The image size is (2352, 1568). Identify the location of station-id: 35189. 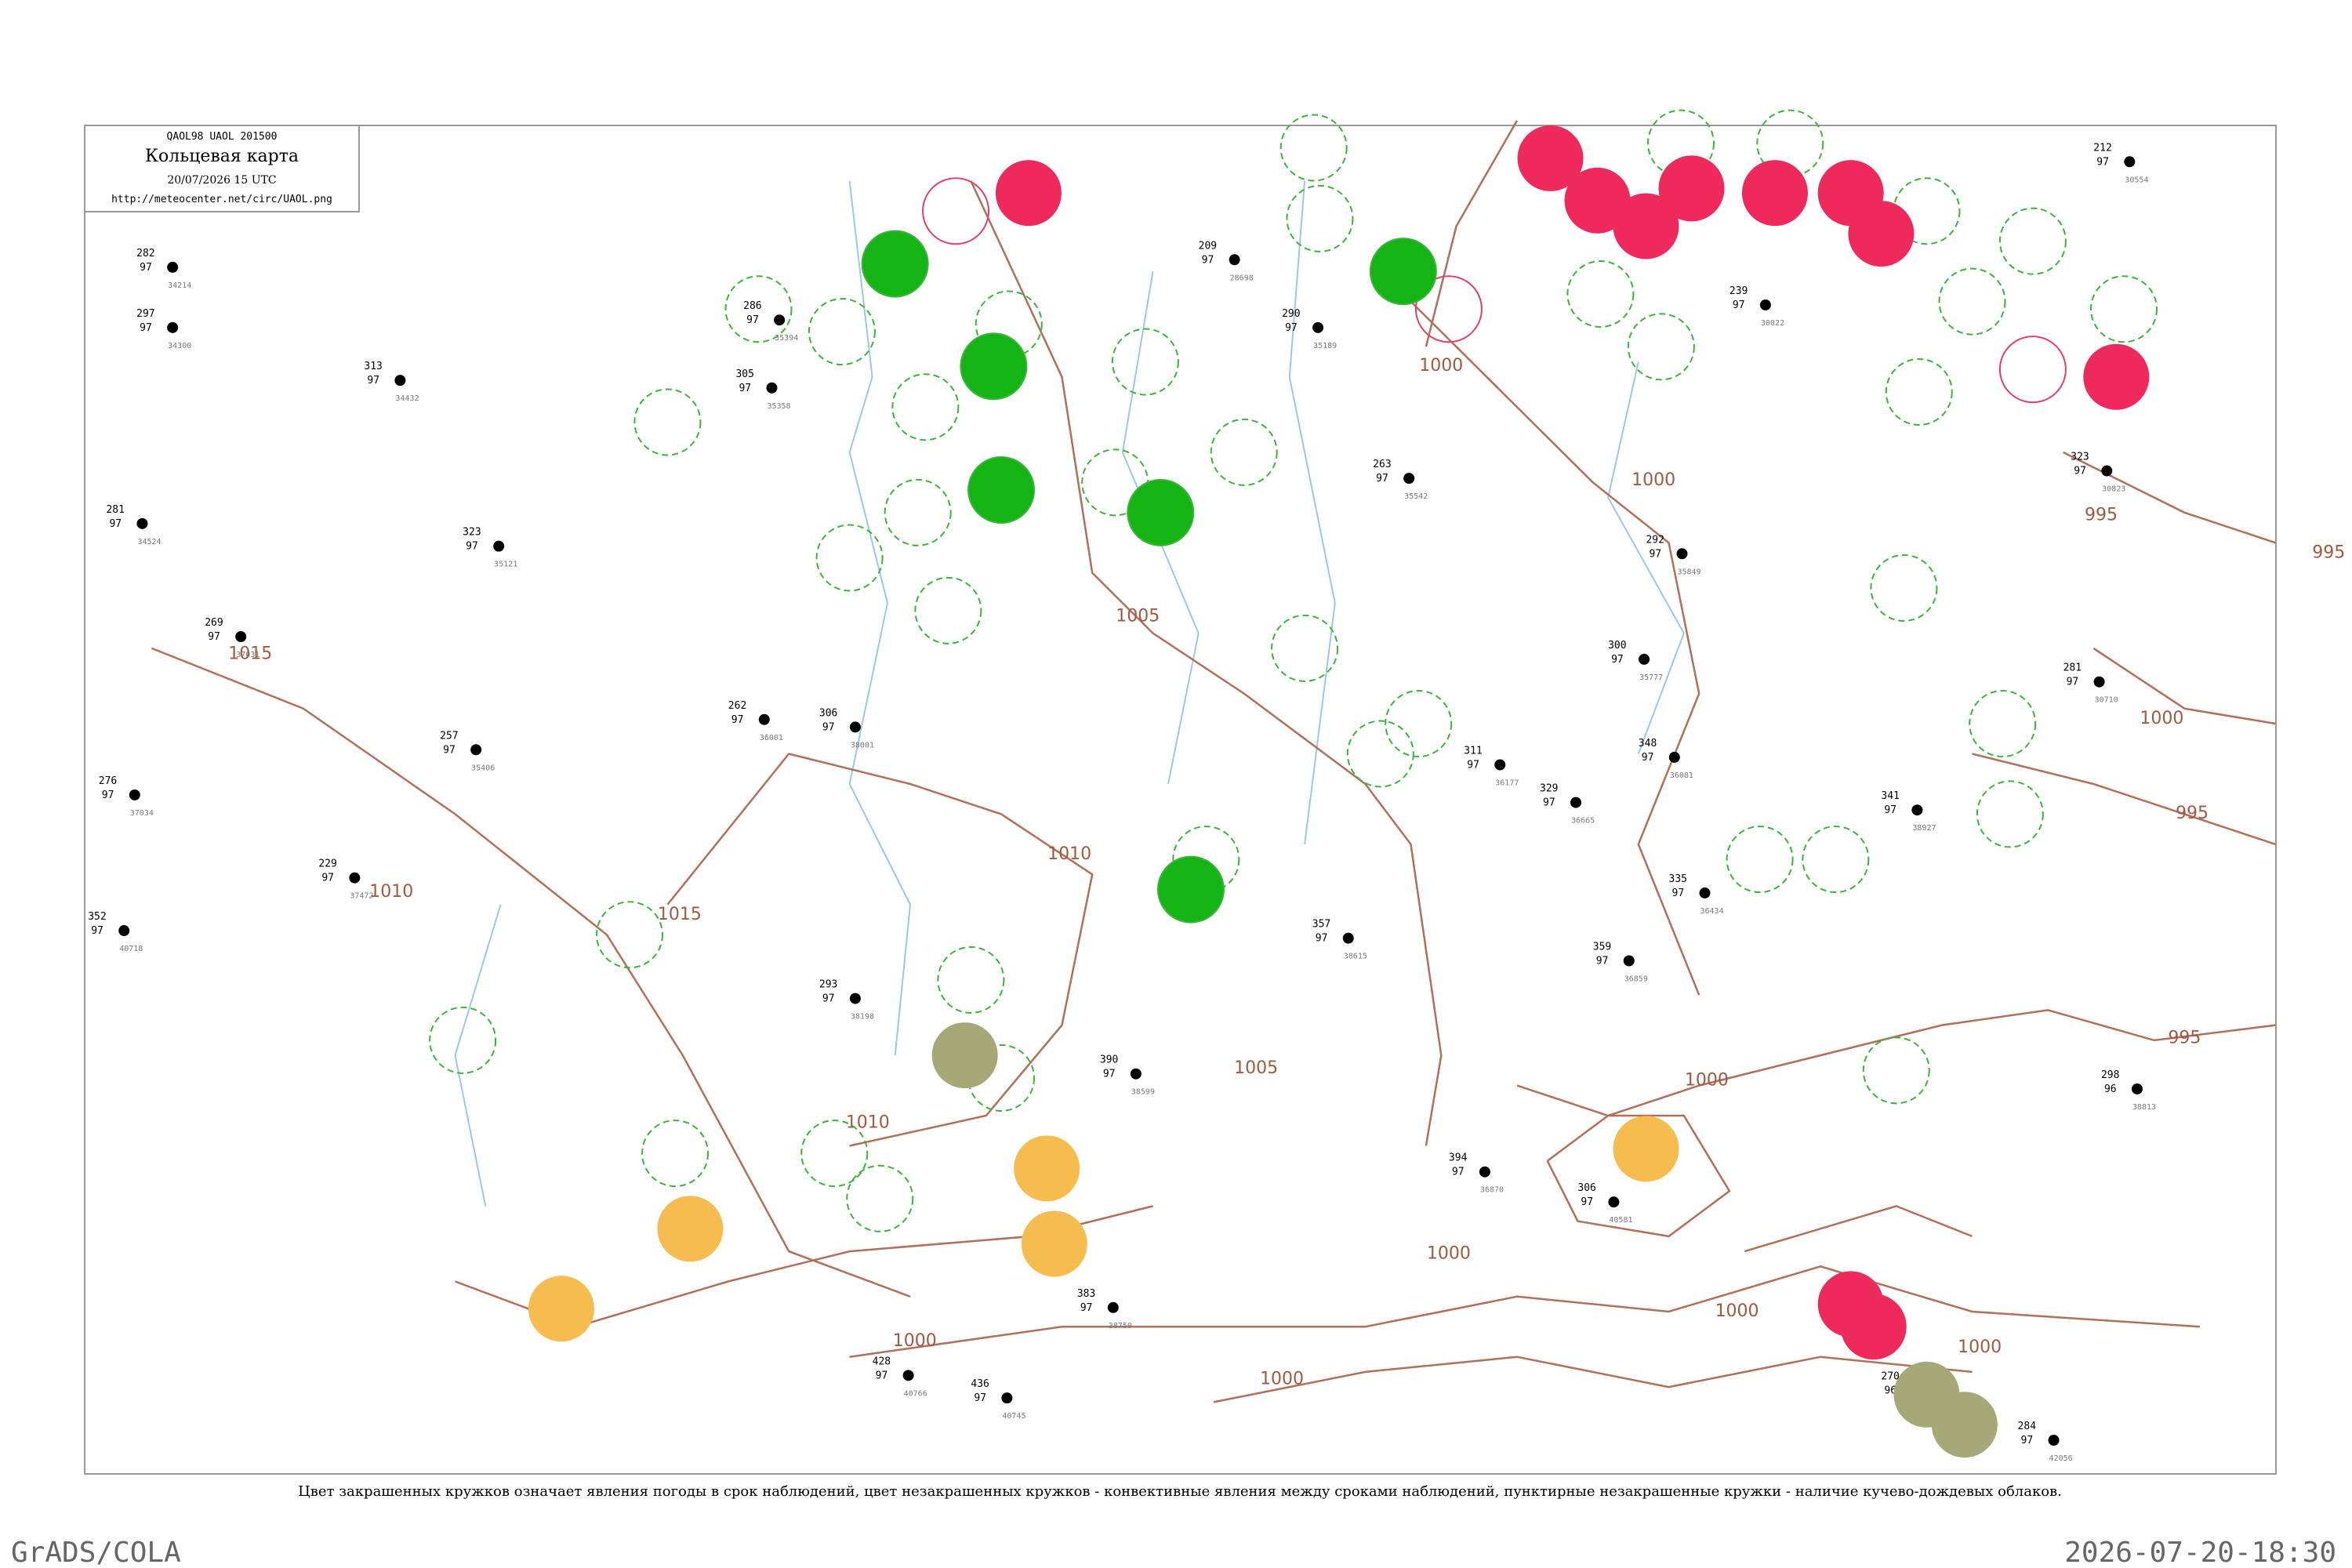
(1325, 346).